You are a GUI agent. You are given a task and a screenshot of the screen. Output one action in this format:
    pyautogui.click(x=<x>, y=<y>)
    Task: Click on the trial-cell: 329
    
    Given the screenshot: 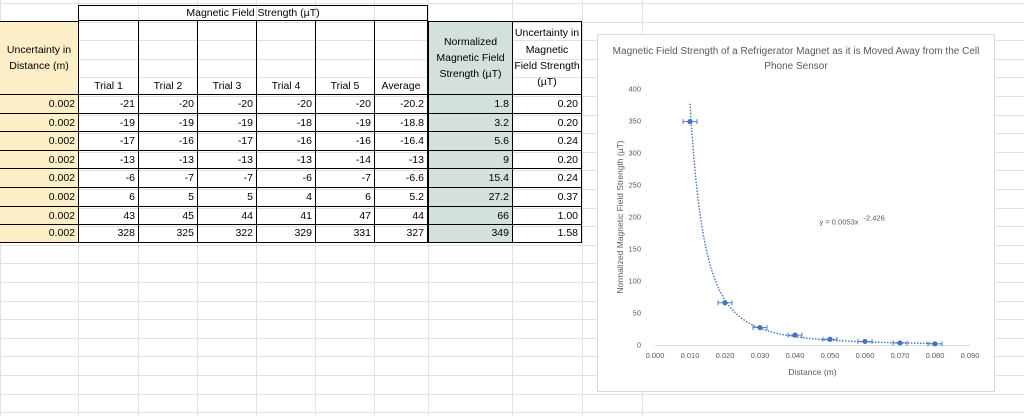 What is the action you would take?
    pyautogui.click(x=285, y=233)
    